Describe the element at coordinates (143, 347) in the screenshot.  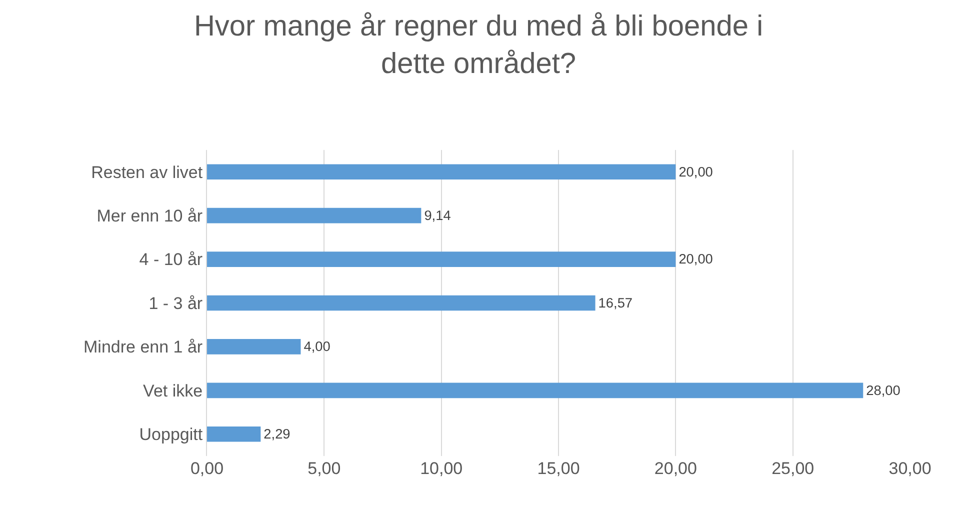
I see `y-tick-label: Mindre enn 1 år` at that location.